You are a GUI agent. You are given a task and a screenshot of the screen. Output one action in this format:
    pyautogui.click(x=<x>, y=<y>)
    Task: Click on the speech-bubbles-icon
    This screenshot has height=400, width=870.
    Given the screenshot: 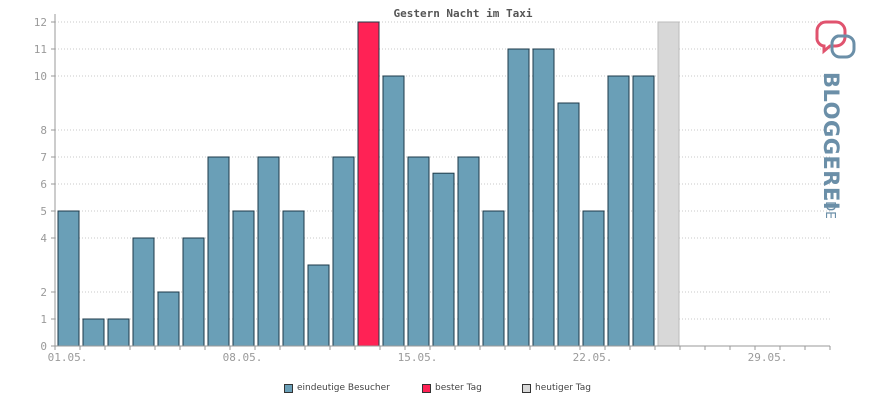 What is the action you would take?
    pyautogui.click(x=835, y=39)
    